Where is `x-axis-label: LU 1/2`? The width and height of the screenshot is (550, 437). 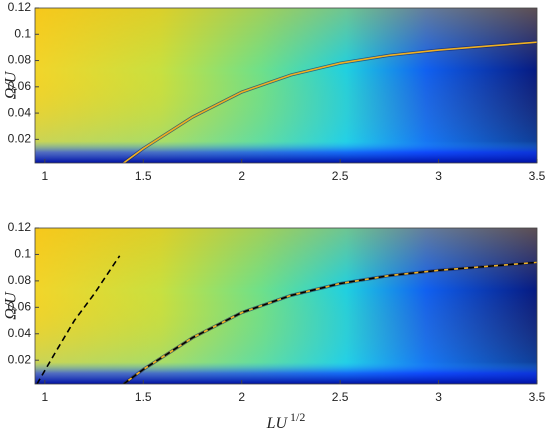
x-axis-label: LU 1/2 is located at coordinates (286, 421).